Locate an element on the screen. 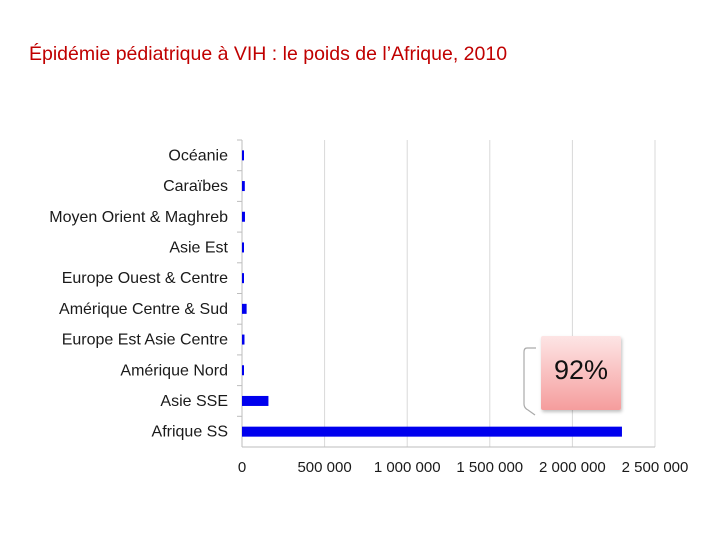 This screenshot has width=720, height=540. category-label: Moyen Orient & Maghreb is located at coordinates (138, 217).